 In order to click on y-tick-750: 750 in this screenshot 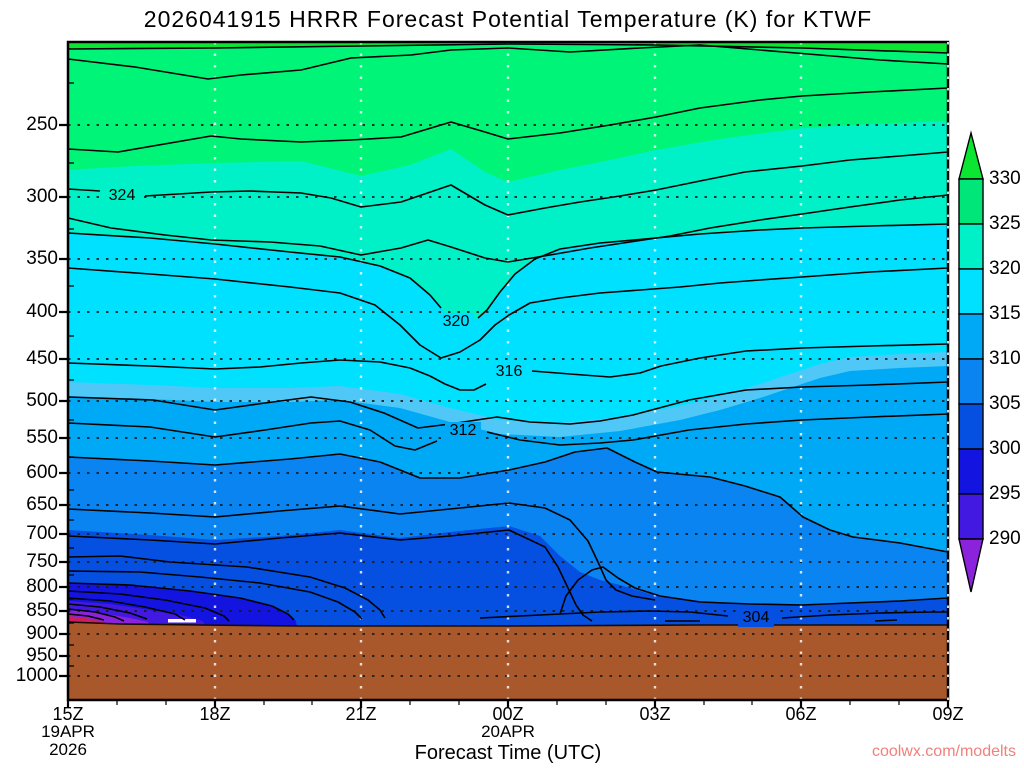, I will do `click(42, 561)`.